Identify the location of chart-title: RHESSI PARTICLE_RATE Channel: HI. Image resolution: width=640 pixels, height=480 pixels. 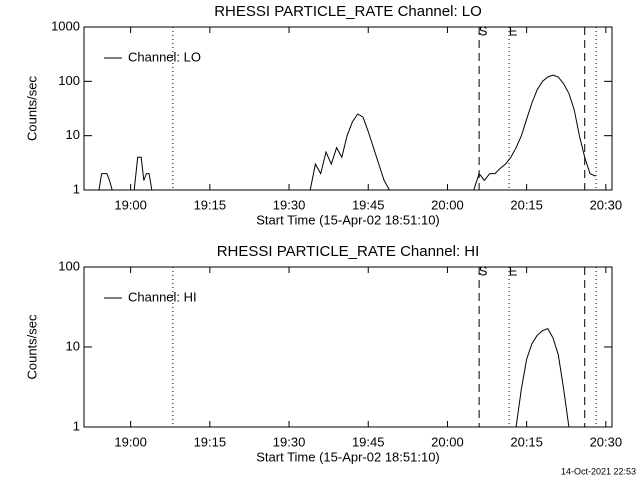
(348, 251).